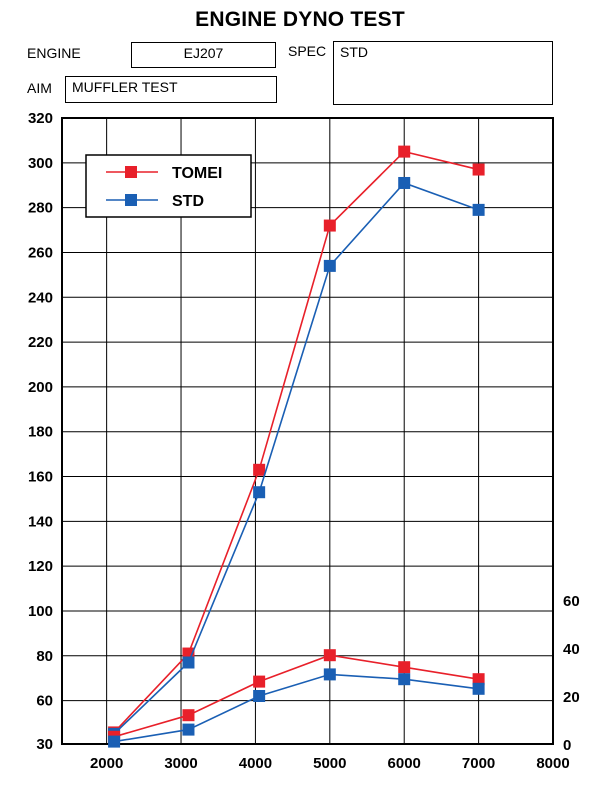 This screenshot has width=600, height=792. Describe the element at coordinates (39, 88) in the screenshot. I see `aim-label: AIM` at that location.